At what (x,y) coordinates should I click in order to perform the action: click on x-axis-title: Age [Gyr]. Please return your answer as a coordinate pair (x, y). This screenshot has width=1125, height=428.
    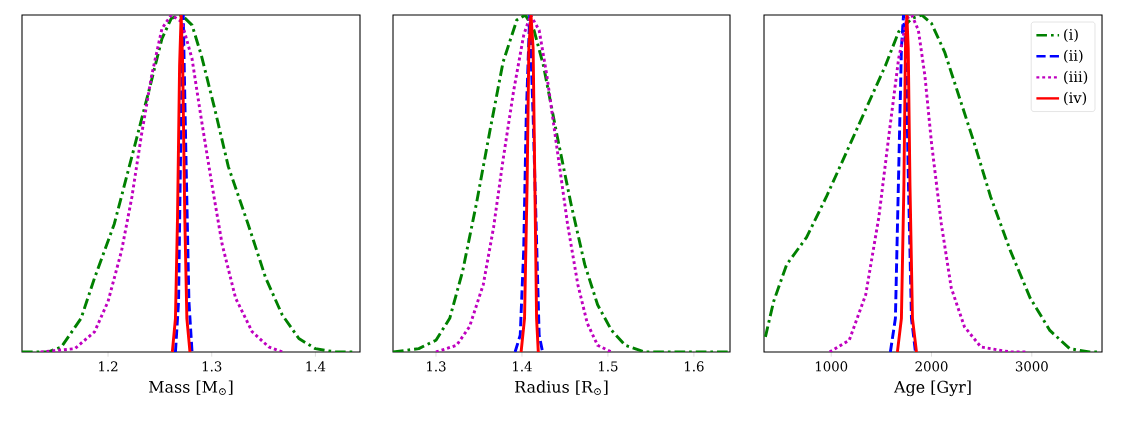
    Looking at the image, I should click on (932, 388).